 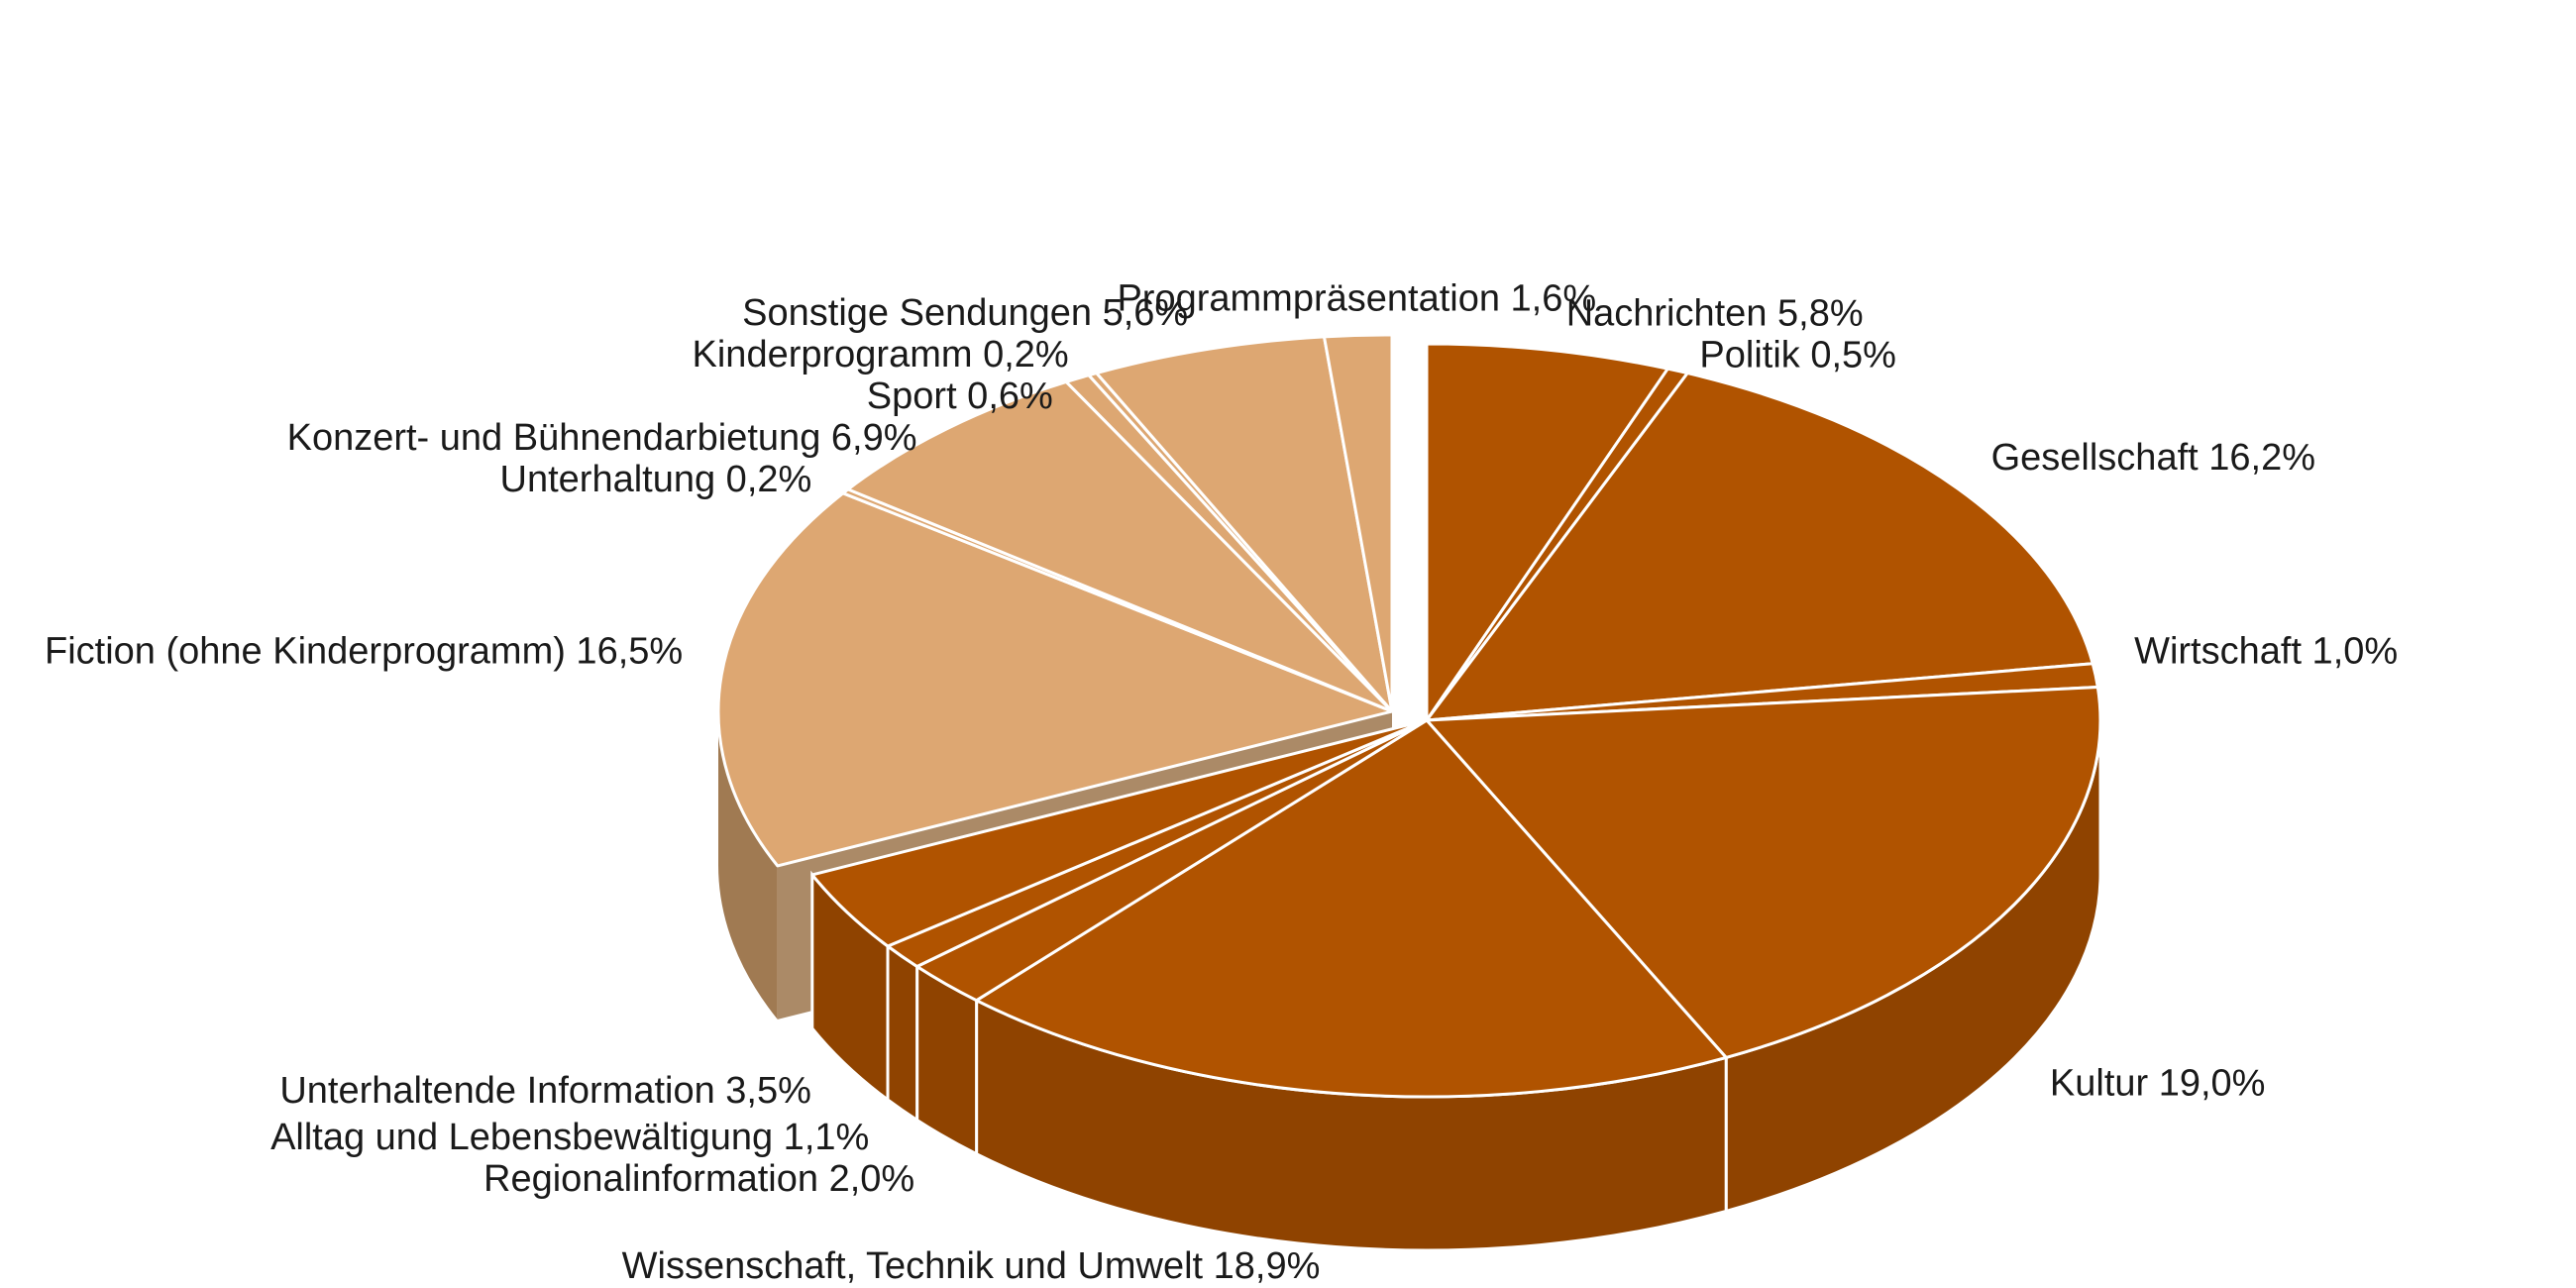 What do you see at coordinates (570, 1137) in the screenshot?
I see `label-alltag-und-lebensbewaeltigung: Alltag und Lebensbewältigung 1,1%` at bounding box center [570, 1137].